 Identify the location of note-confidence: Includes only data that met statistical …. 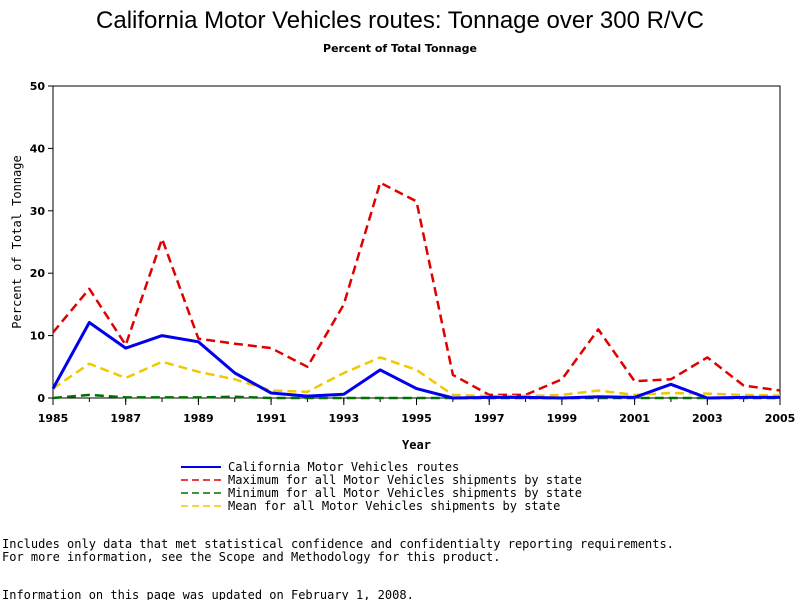
(338, 544).